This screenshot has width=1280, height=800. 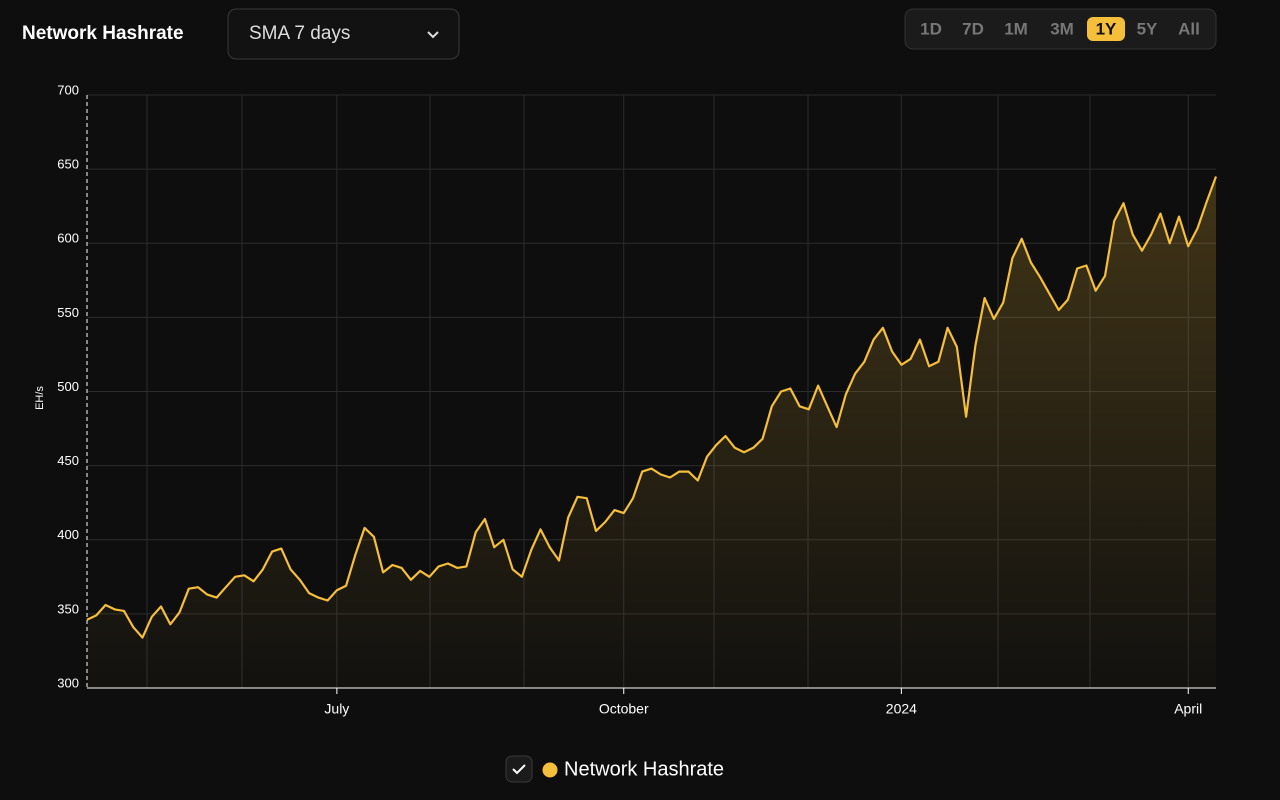 What do you see at coordinates (68, 460) in the screenshot?
I see `y-tick-label: 450` at bounding box center [68, 460].